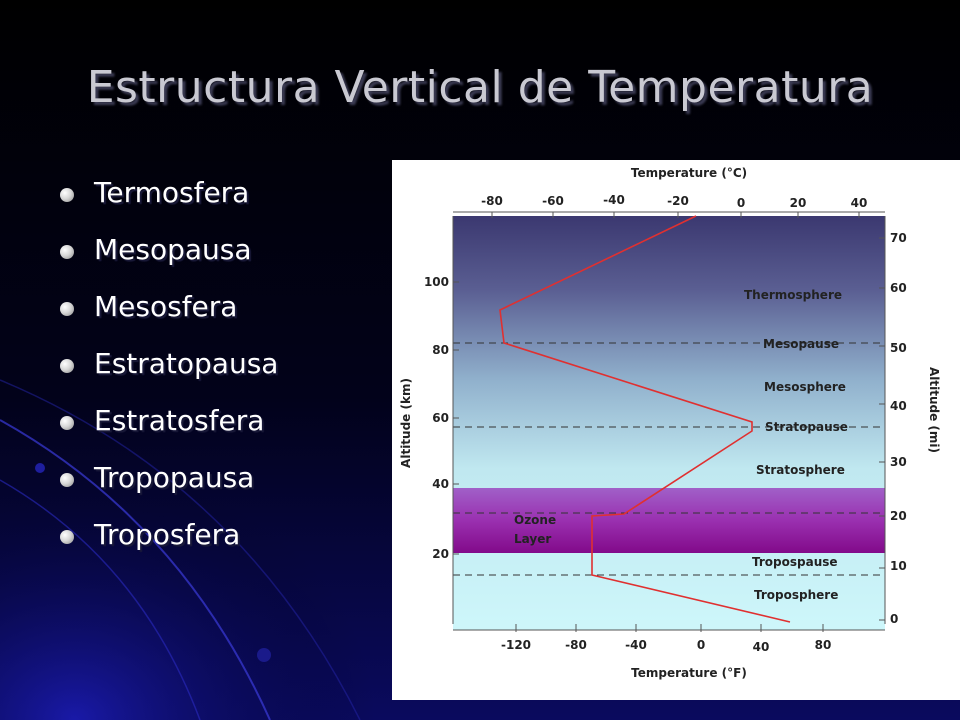 The image size is (960, 720). I want to click on bullet-item: Mesosfera, so click(169, 318).